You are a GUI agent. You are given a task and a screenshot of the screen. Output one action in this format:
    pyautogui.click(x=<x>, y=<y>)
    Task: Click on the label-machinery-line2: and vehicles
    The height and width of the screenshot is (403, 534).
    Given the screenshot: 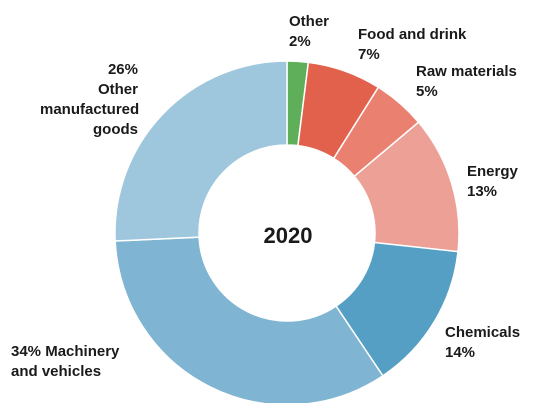 What is the action you would take?
    pyautogui.click(x=56, y=371)
    